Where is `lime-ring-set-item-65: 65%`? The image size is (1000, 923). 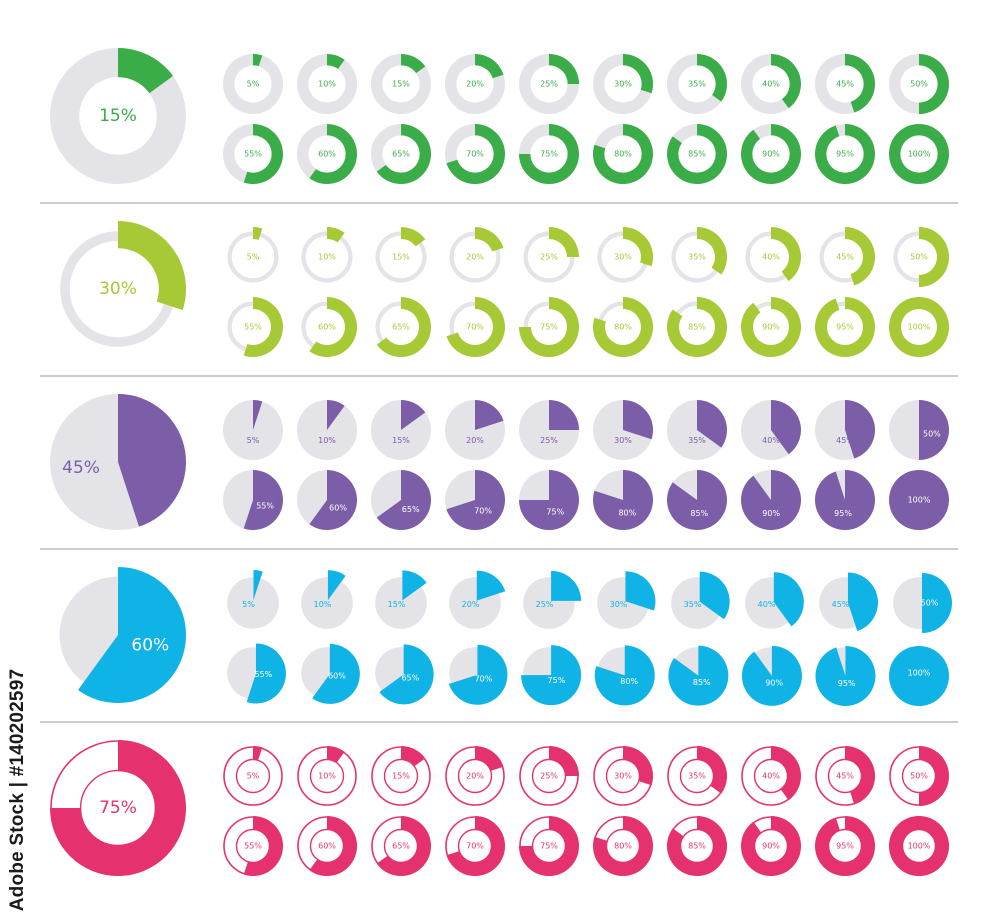 lime-ring-set-item-65: 65% is located at coordinates (403, 327).